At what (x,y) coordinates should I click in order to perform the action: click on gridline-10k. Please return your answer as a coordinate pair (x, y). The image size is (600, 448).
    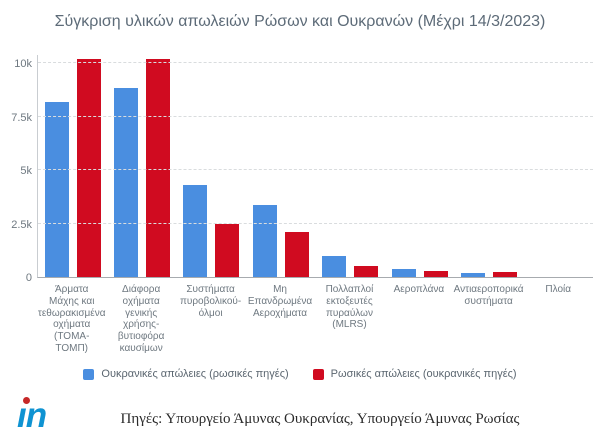
    Looking at the image, I should click on (315, 62).